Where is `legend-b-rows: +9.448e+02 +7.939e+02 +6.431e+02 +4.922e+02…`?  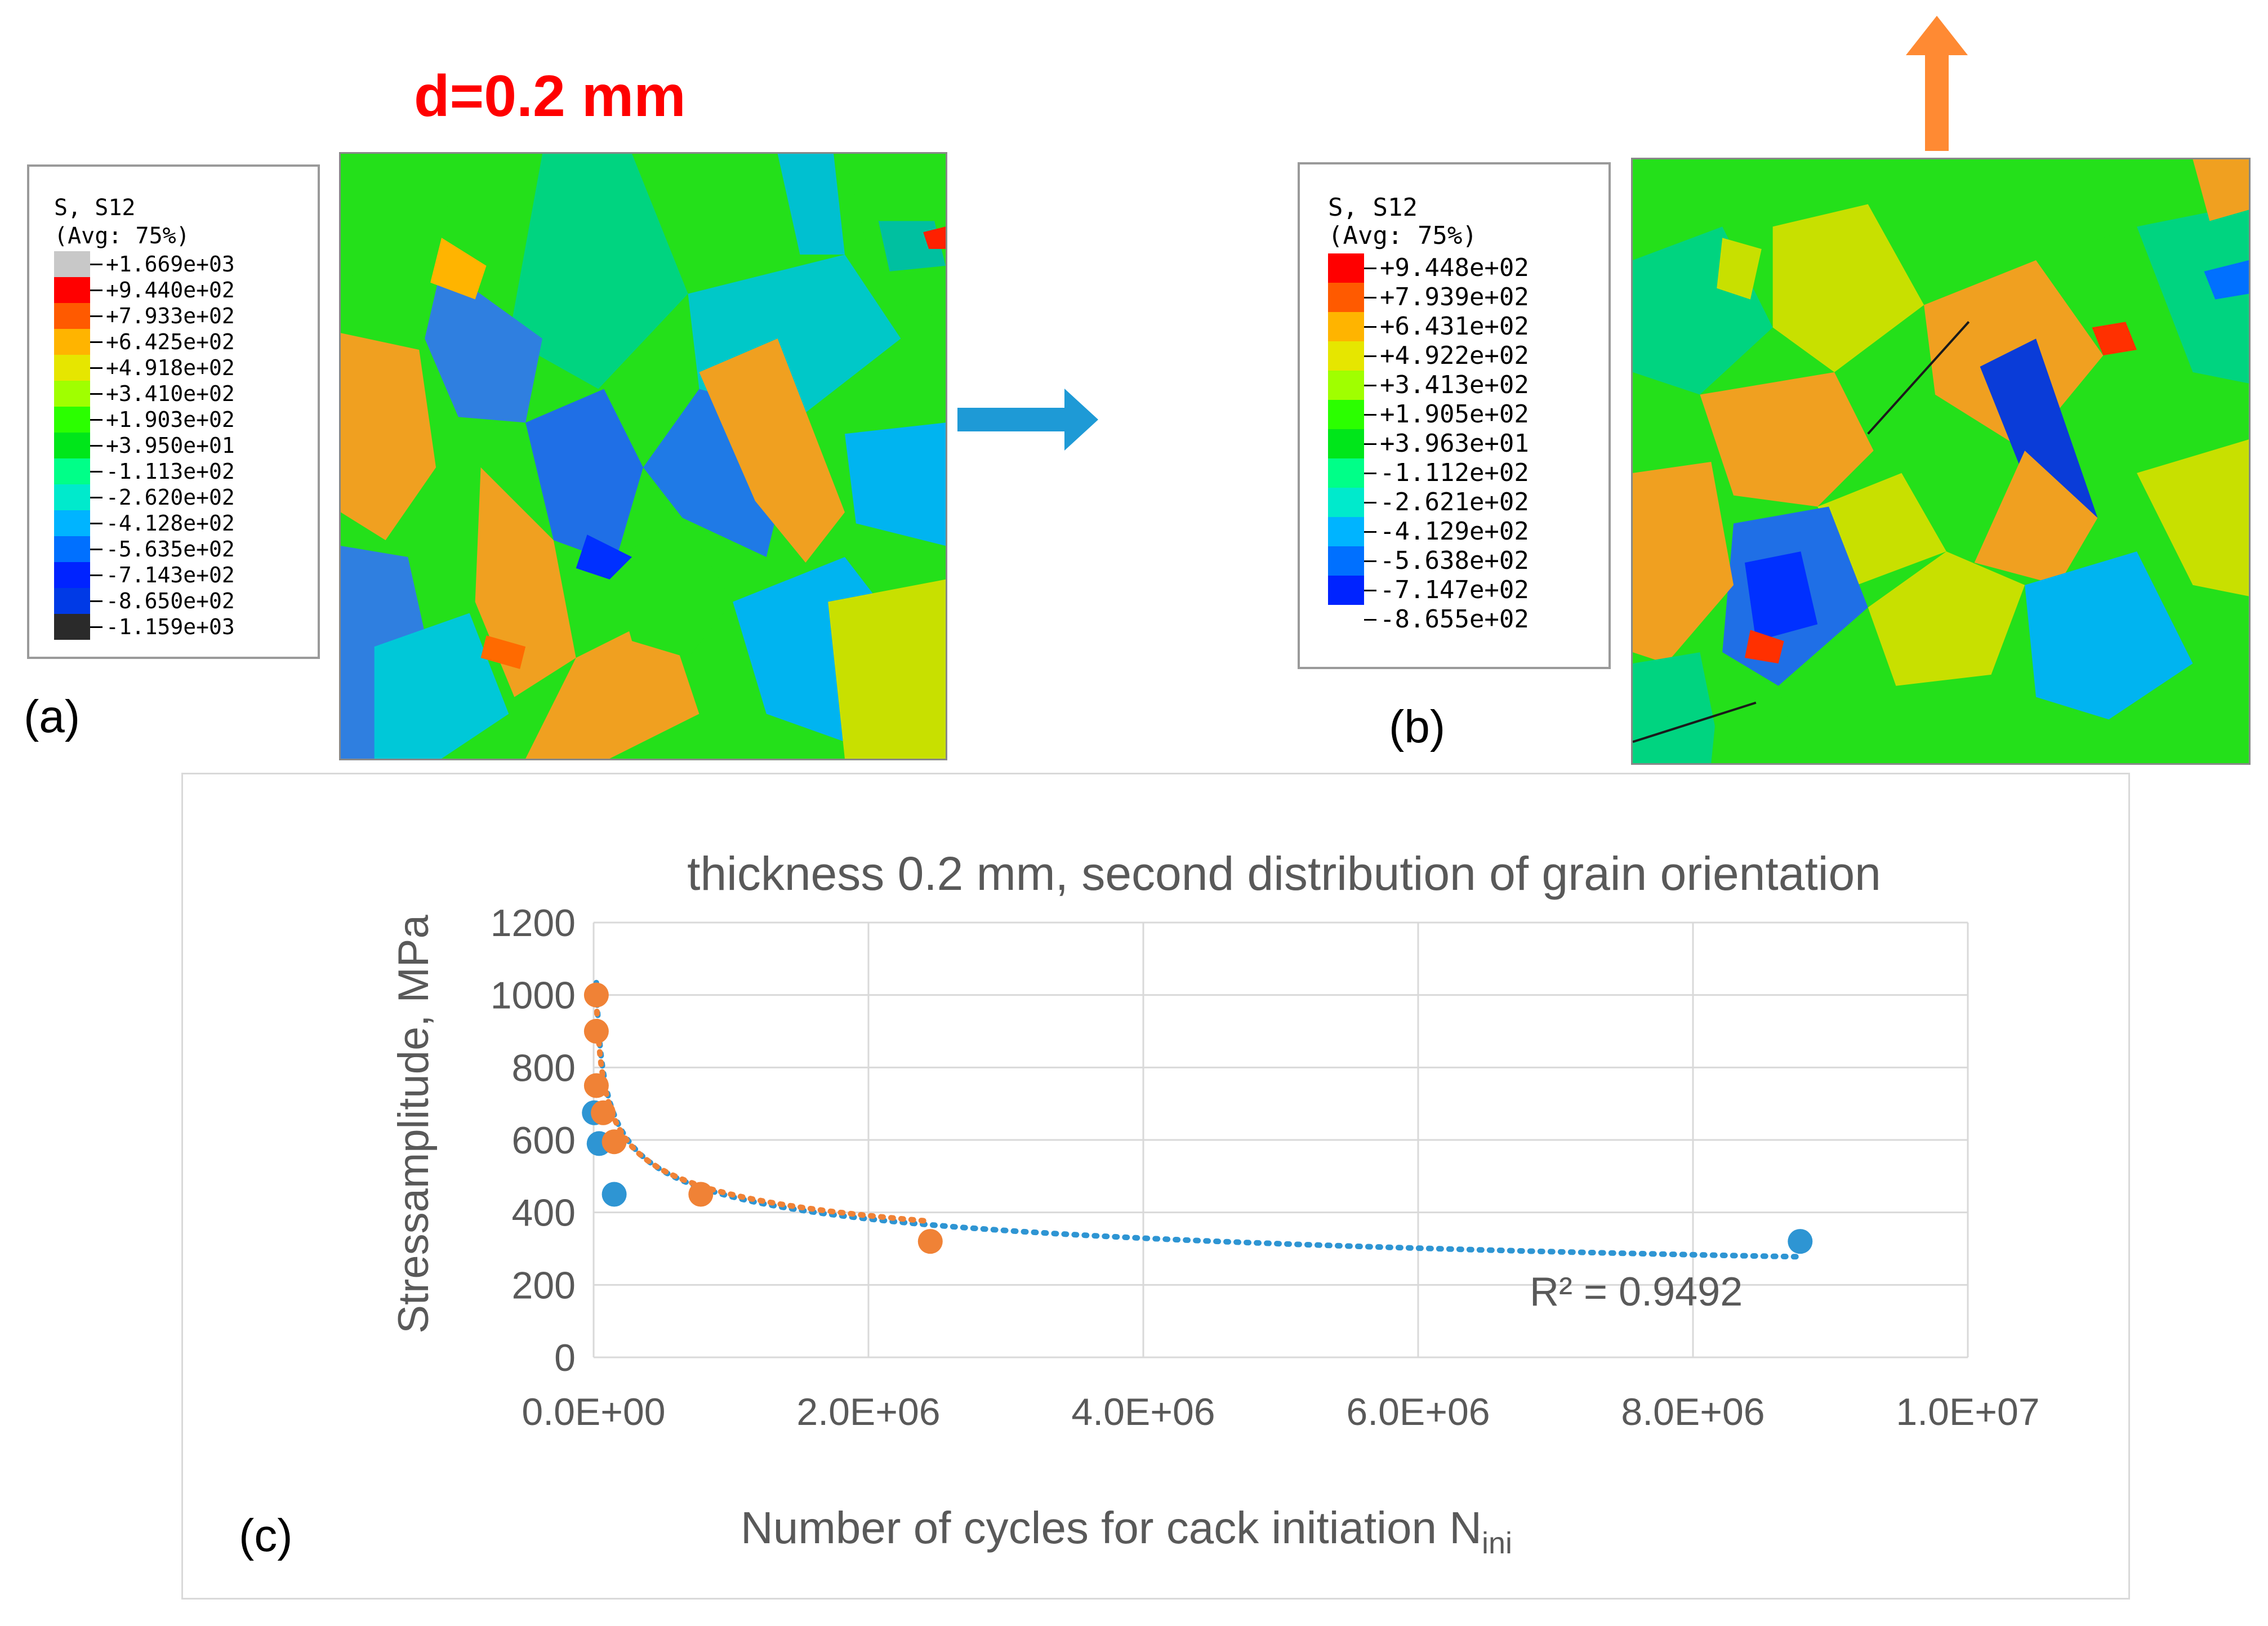 legend-b-rows: +9.448e+02 +7.939e+02 +6.431e+02 +4.922e+02… is located at coordinates (1463, 443).